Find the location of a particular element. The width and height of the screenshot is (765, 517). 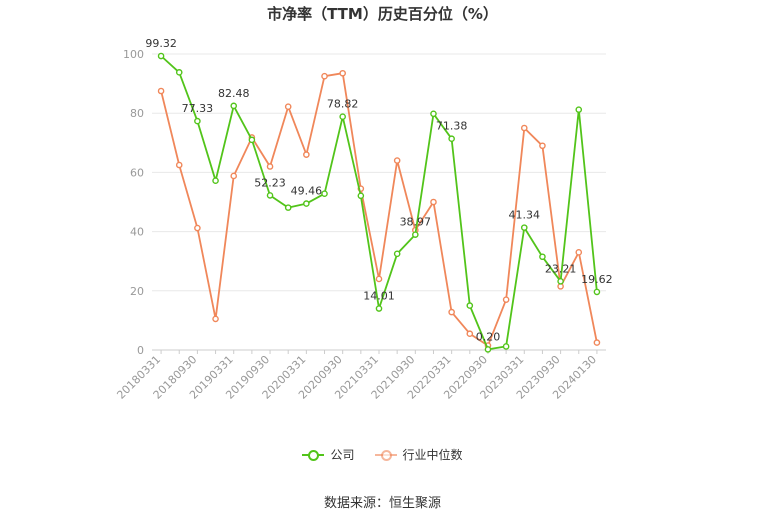

legend-industry-label: 行业中位数 is located at coordinates (432, 455).